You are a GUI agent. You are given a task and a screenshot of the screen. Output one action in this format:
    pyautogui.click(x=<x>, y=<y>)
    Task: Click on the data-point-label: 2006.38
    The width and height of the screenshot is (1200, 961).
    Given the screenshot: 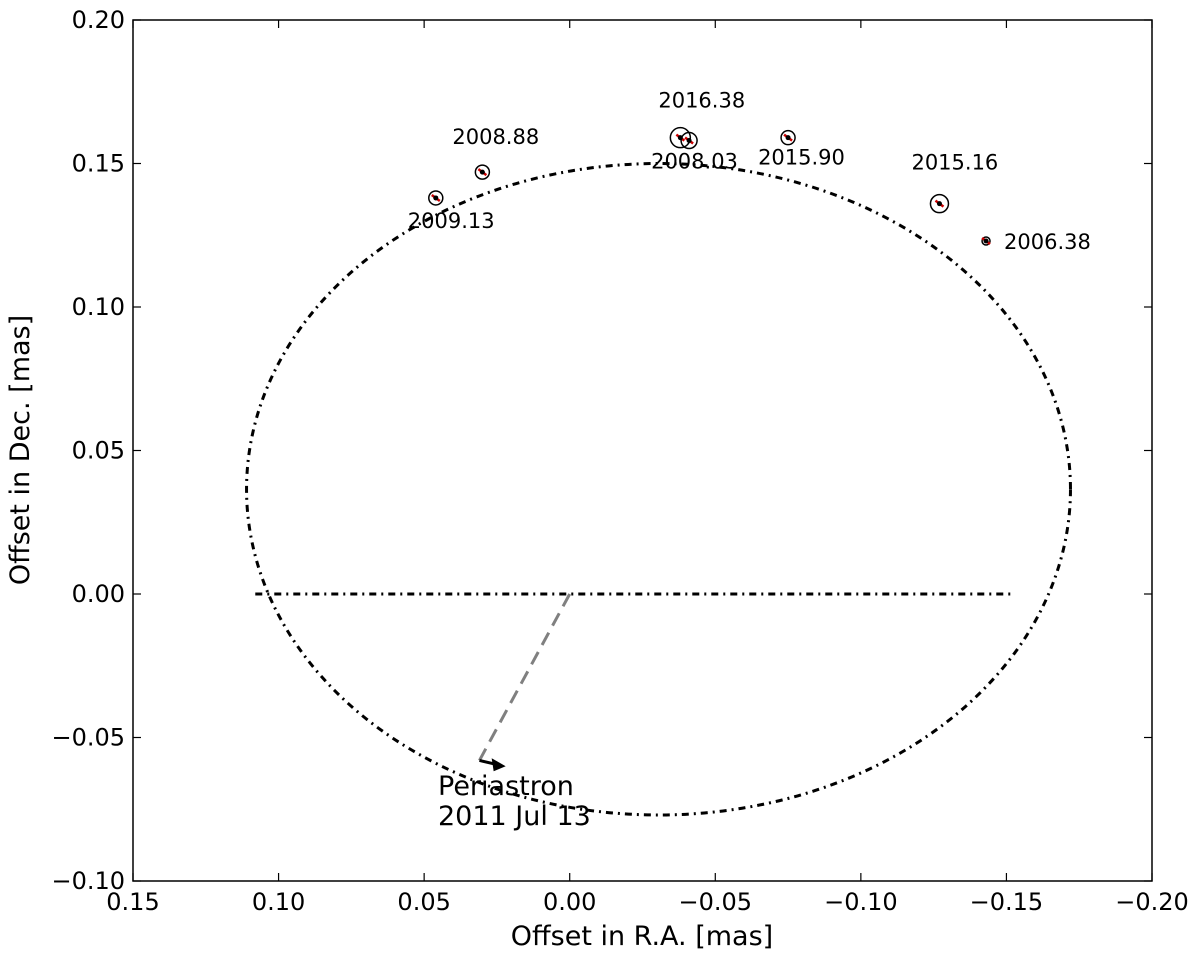 What is the action you would take?
    pyautogui.click(x=1047, y=242)
    